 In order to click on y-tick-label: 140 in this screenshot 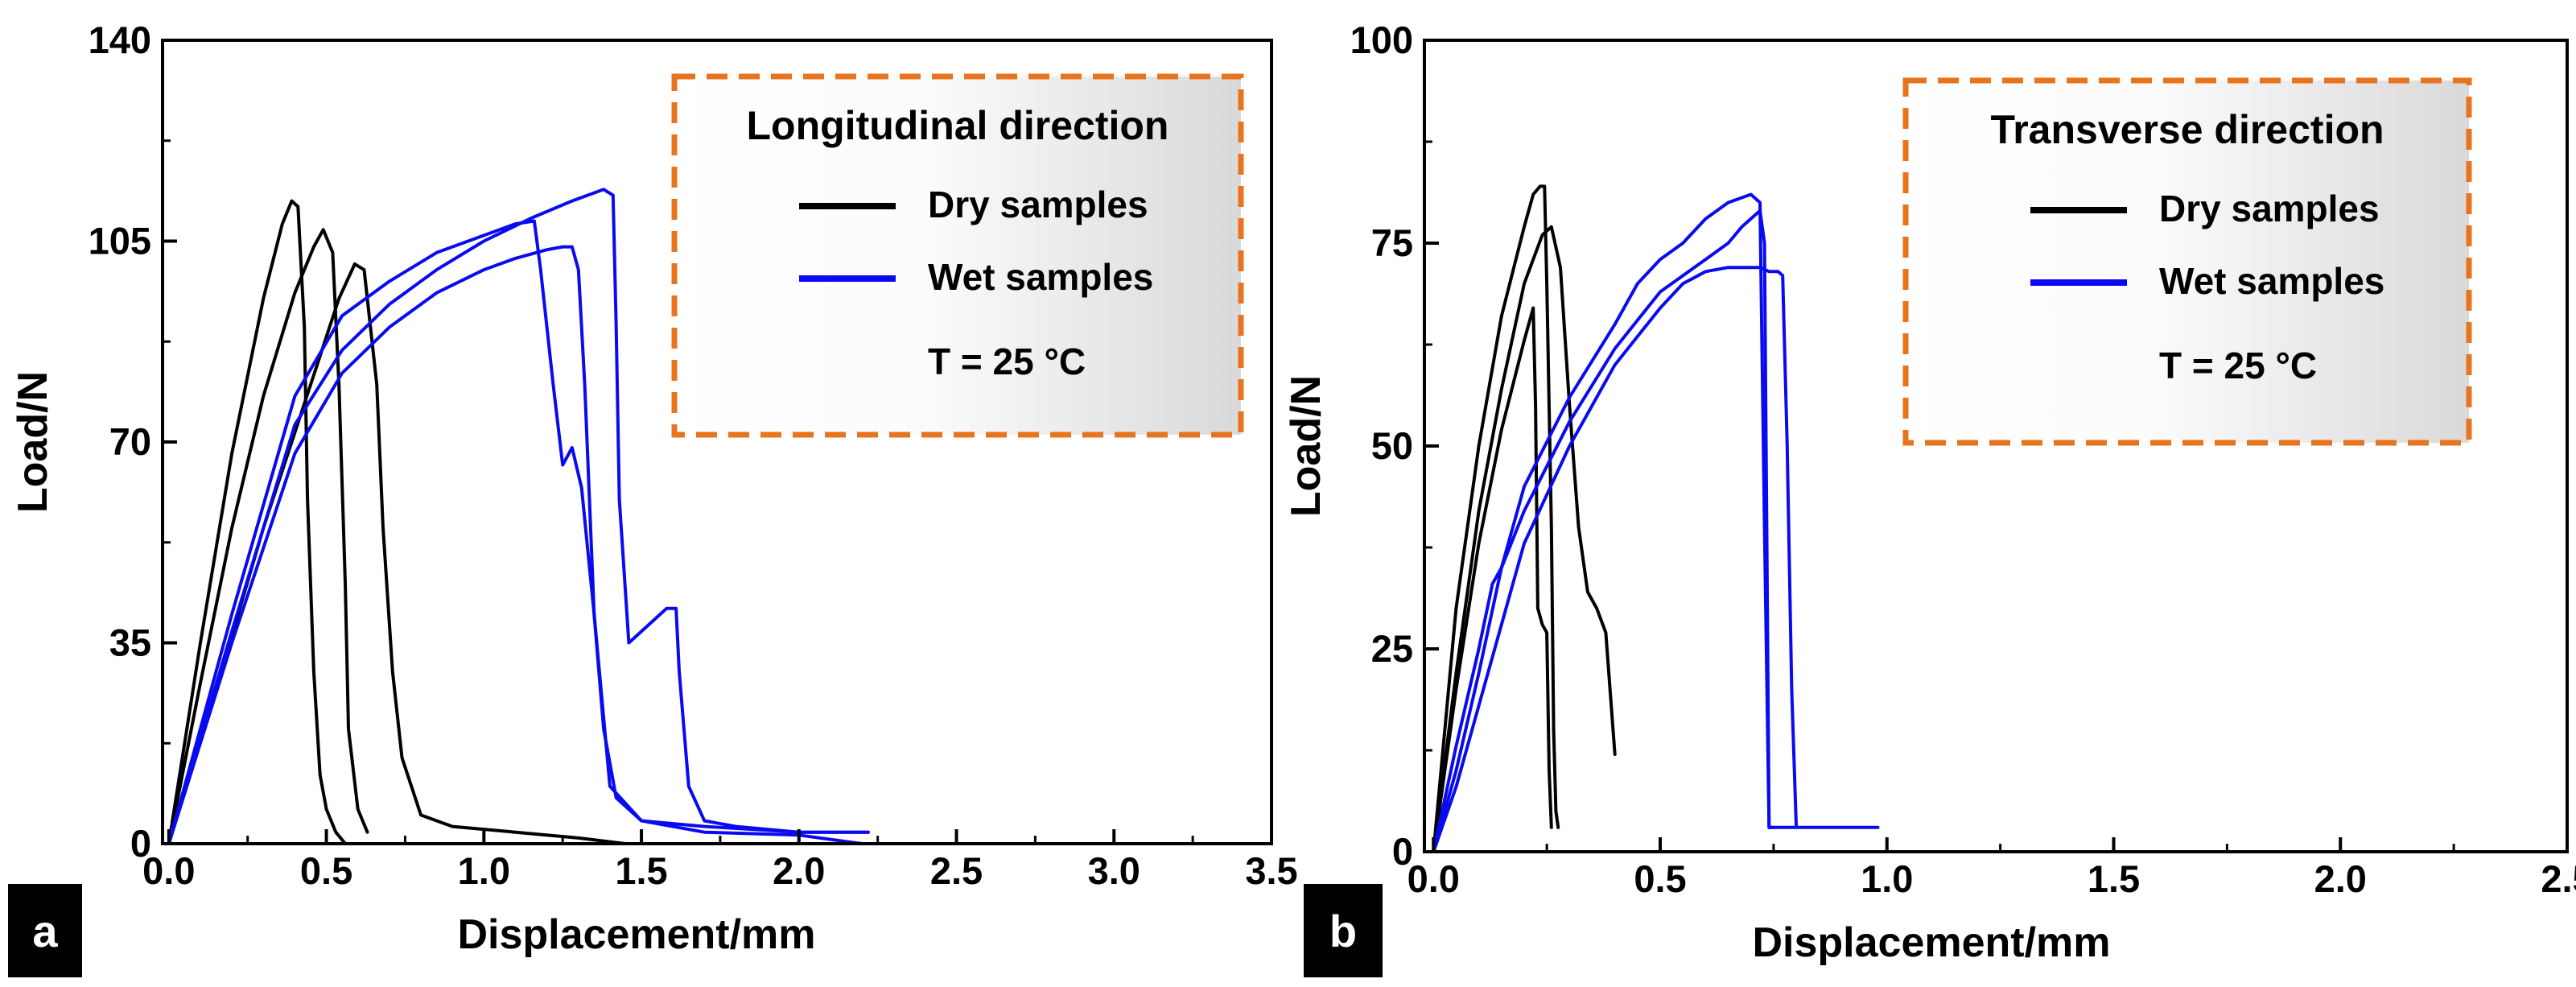, I will do `click(120, 40)`.